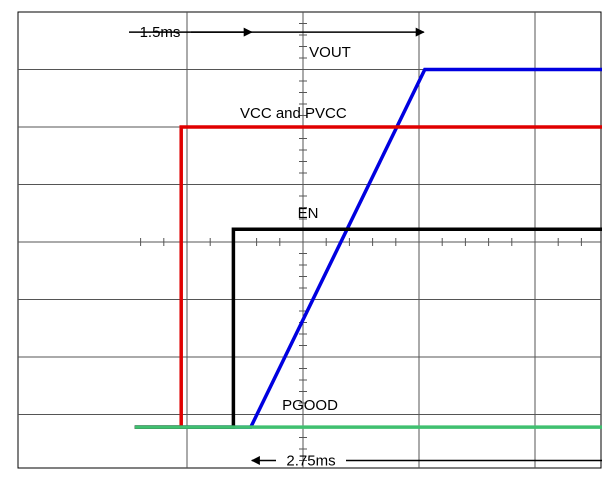 This screenshot has height=482, width=602. I want to click on label-pgood: PGOOD, so click(310, 405).